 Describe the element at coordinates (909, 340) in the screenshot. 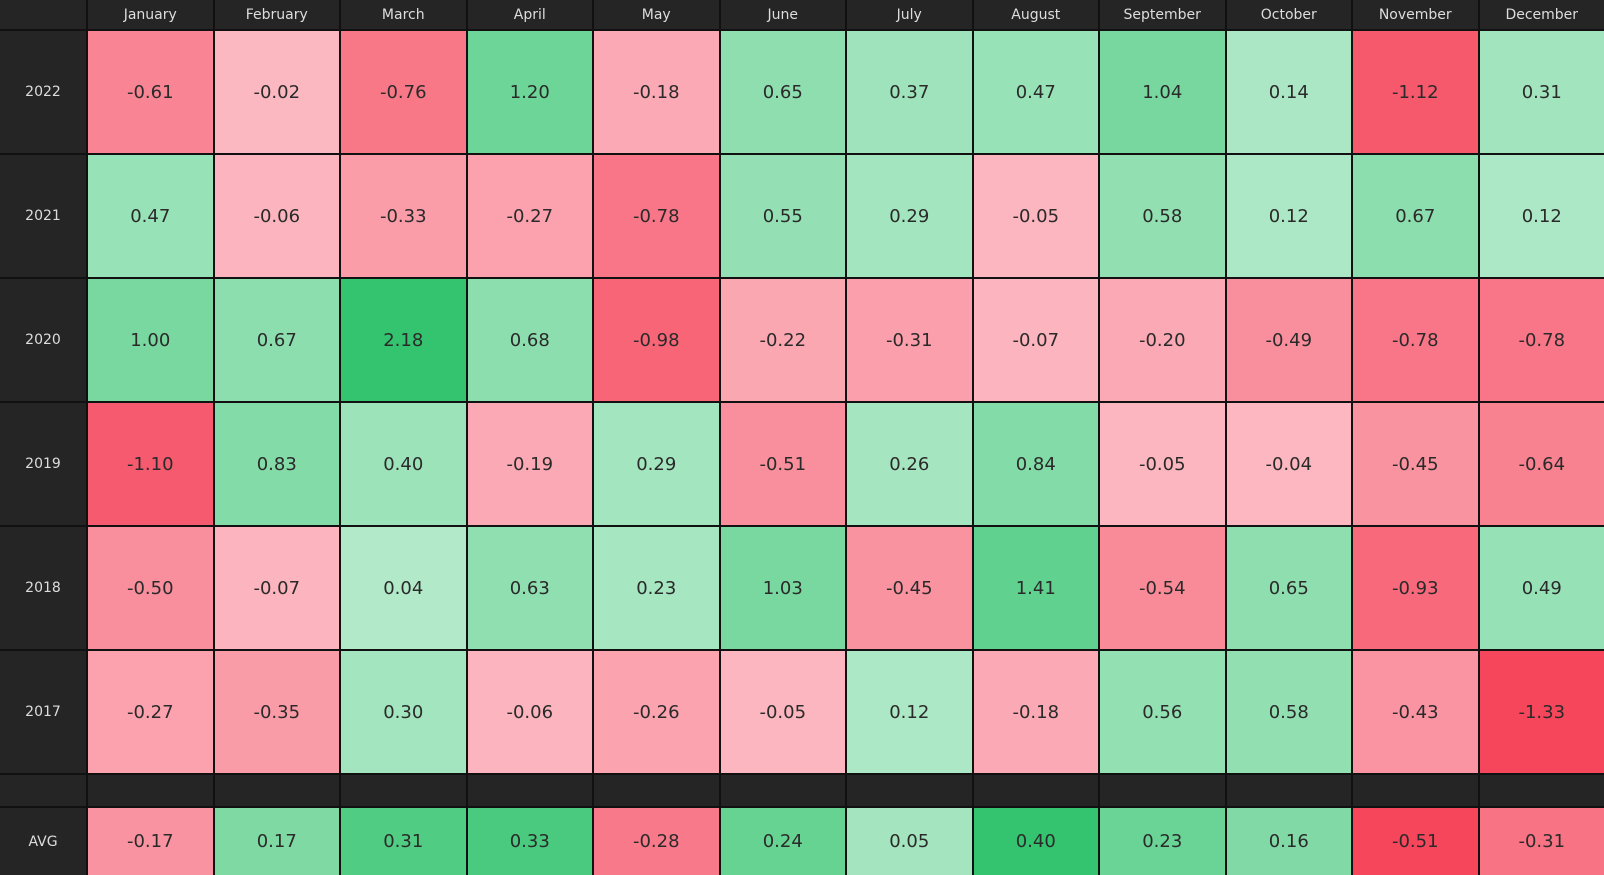

I see `heat-cell: -0.31` at that location.